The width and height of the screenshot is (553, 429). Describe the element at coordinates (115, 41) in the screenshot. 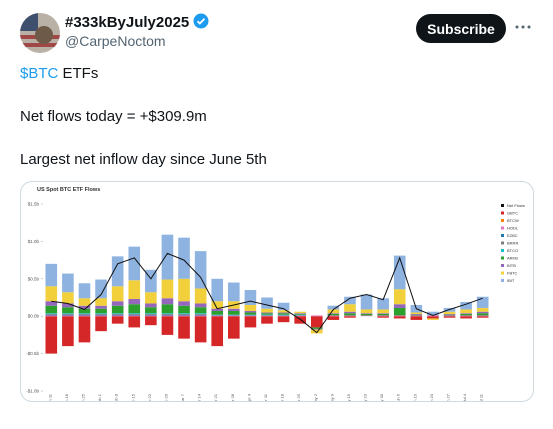

I see `author-handle: @CarpeNoctom` at that location.